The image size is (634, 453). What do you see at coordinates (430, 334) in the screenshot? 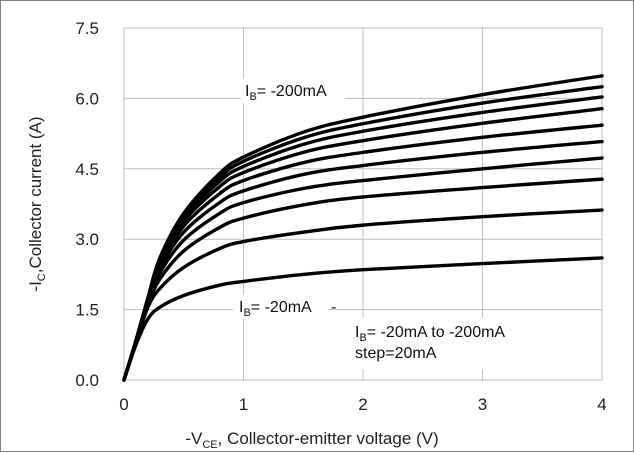
I see `annotation-ib-range: IB= -20mA to -200mA` at bounding box center [430, 334].